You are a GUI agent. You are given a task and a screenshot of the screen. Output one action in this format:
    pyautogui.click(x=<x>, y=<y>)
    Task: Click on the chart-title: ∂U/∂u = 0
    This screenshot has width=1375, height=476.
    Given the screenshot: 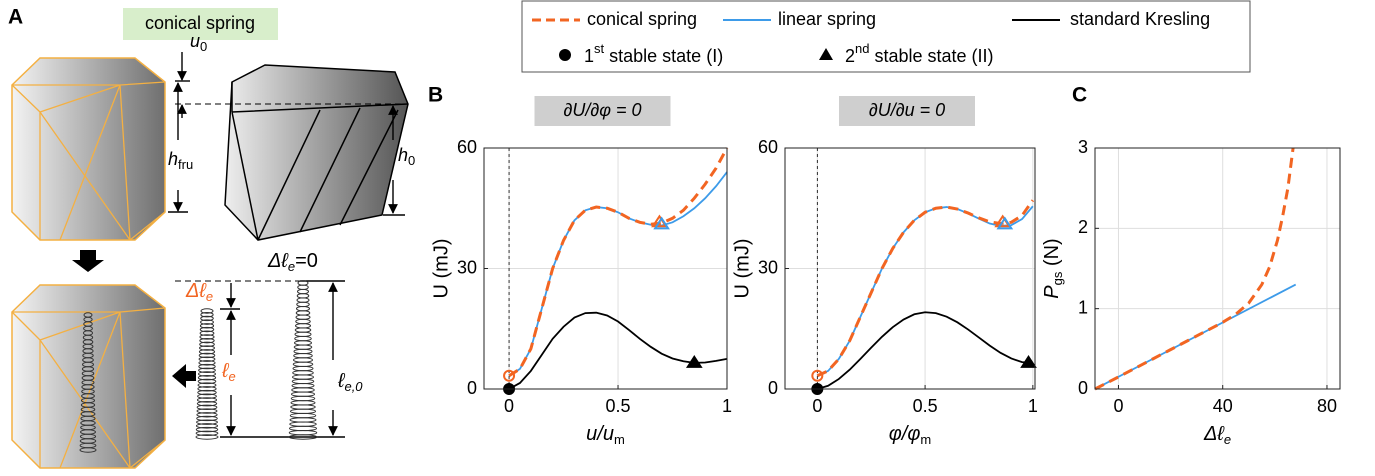 What is the action you would take?
    pyautogui.click(x=907, y=110)
    